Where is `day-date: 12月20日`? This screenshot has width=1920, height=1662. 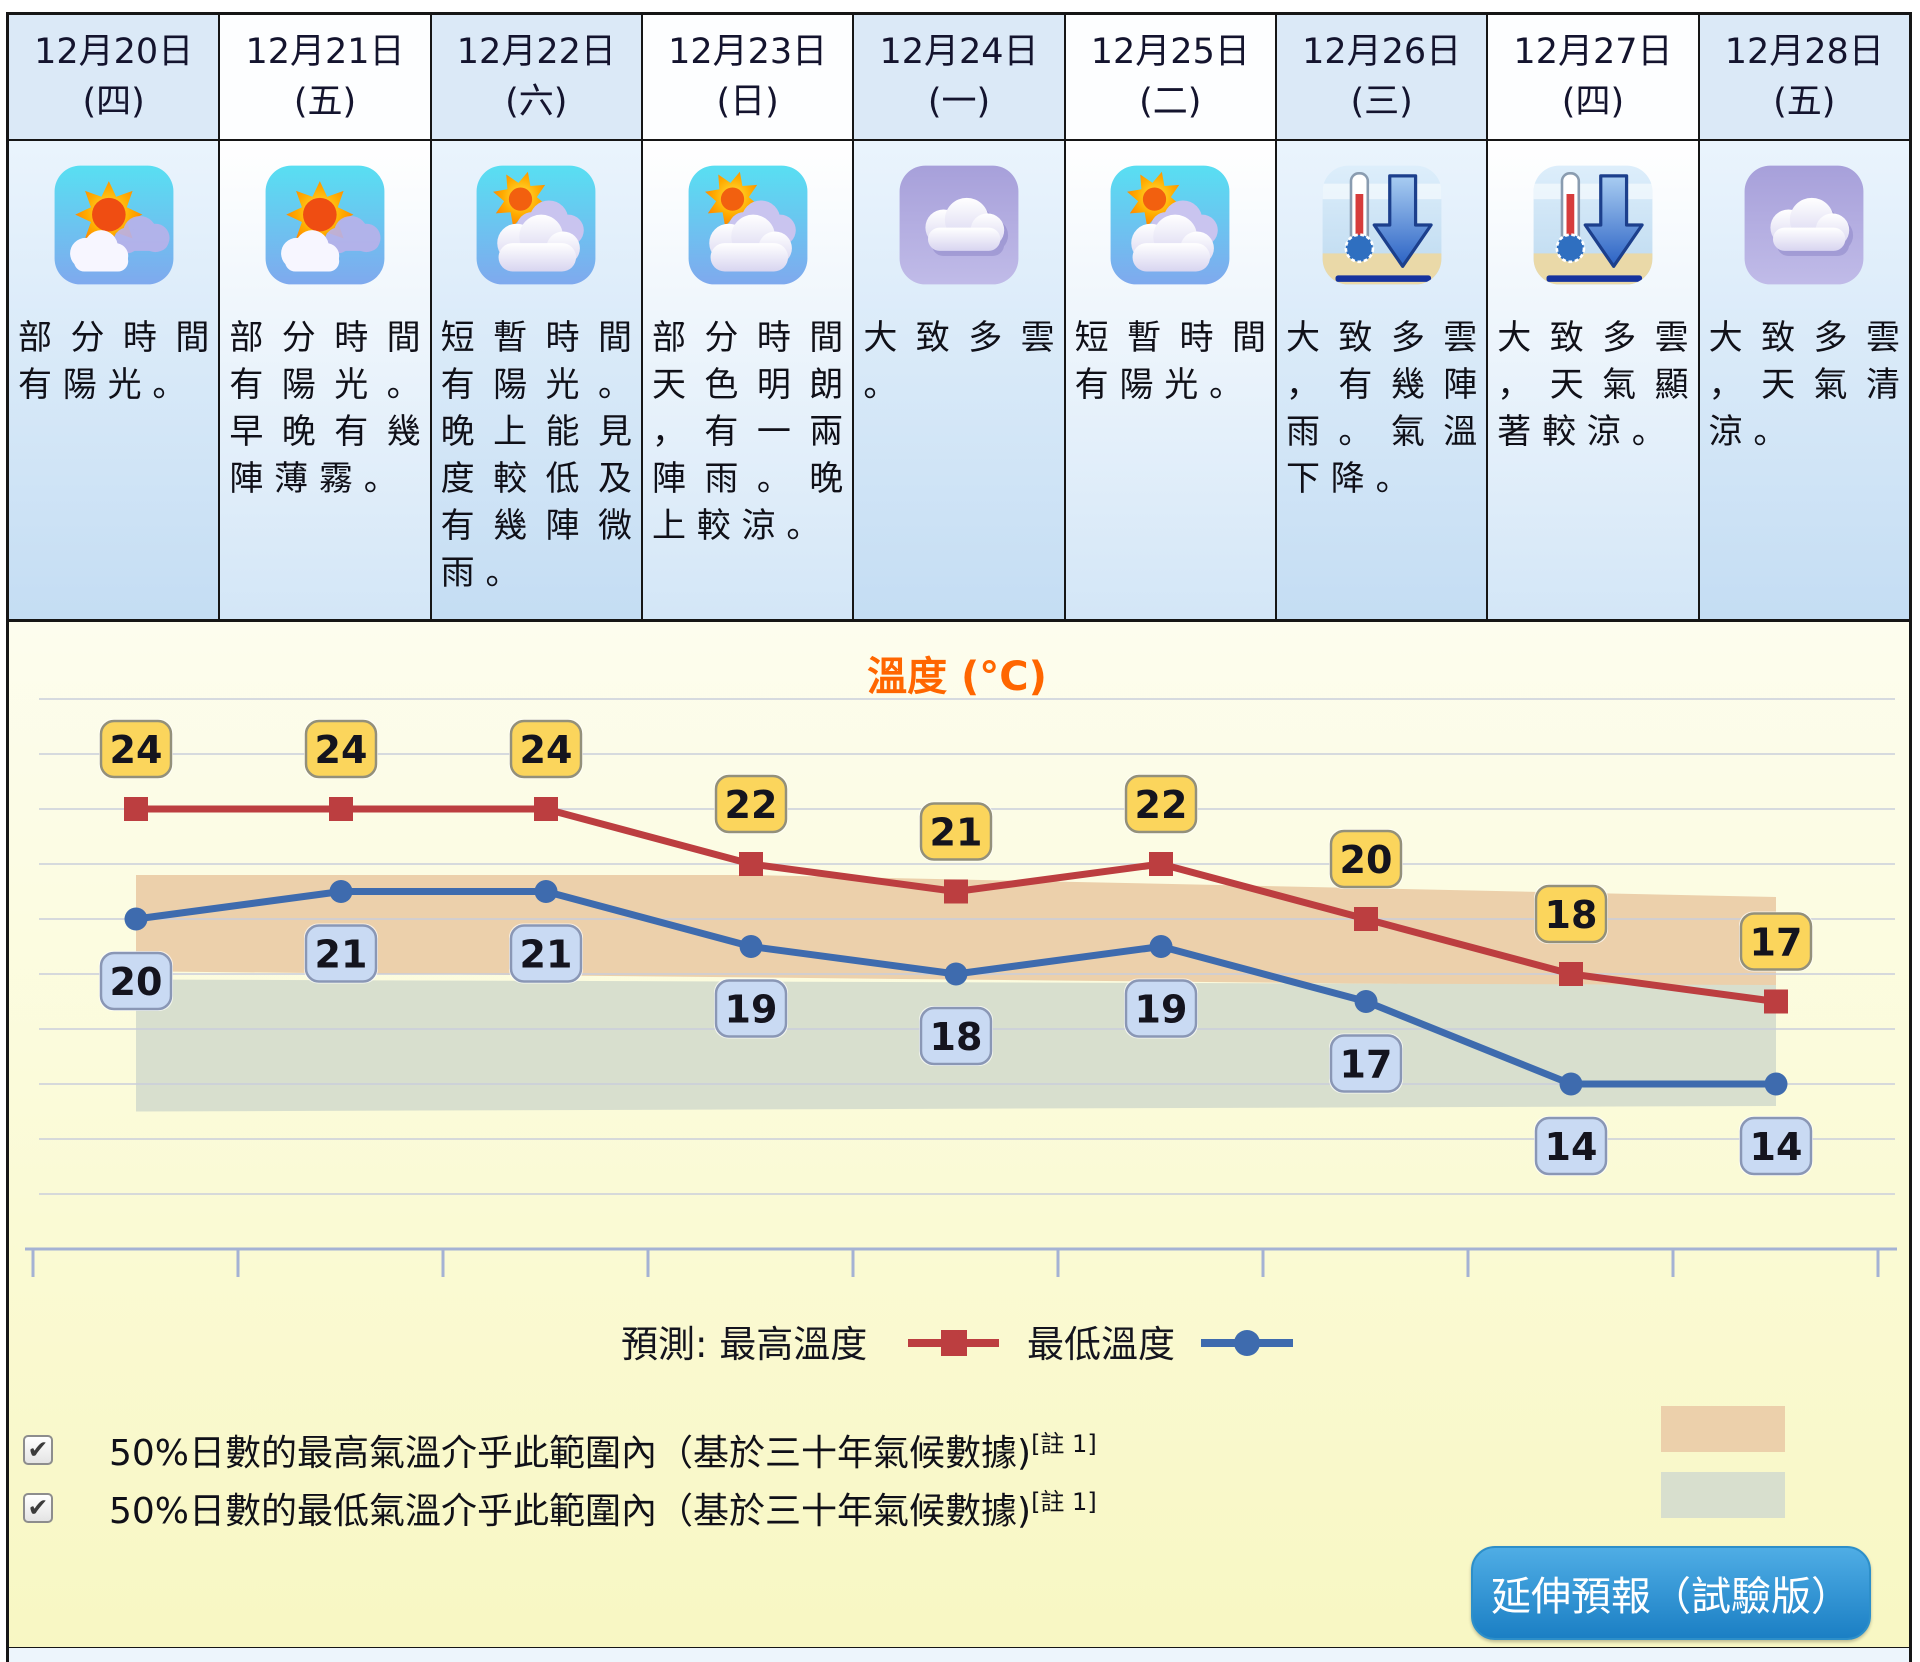 day-date: 12月20日 is located at coordinates (114, 52).